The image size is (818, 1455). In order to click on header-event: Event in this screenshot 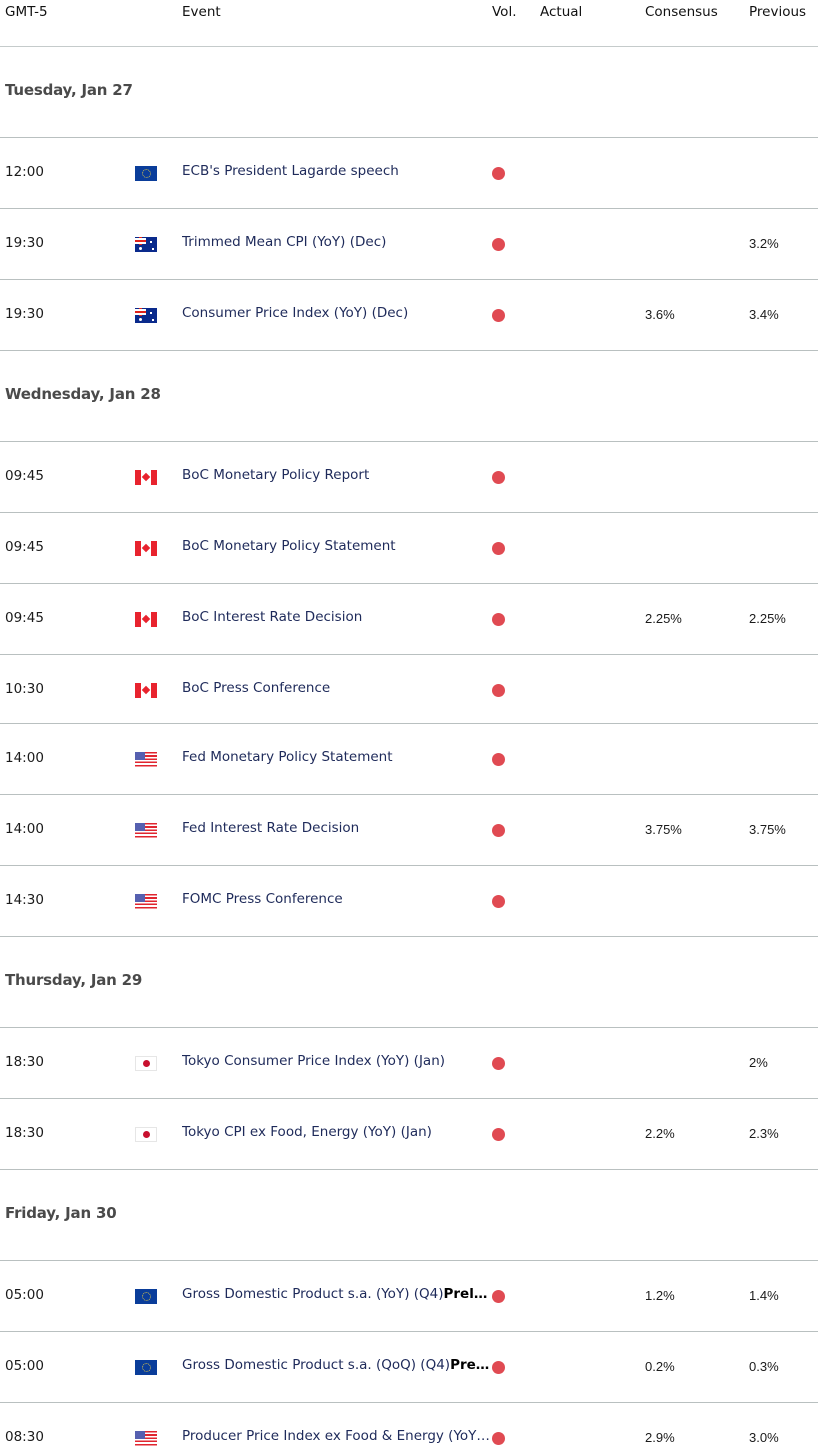, I will do `click(201, 12)`.